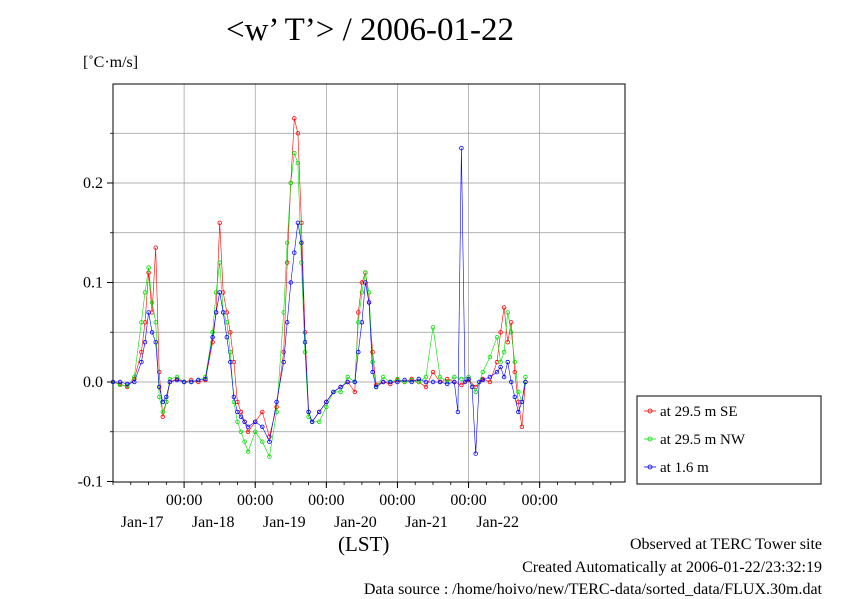 This screenshot has height=599, width=842. I want to click on y-tick-label: 0.2, so click(93, 183).